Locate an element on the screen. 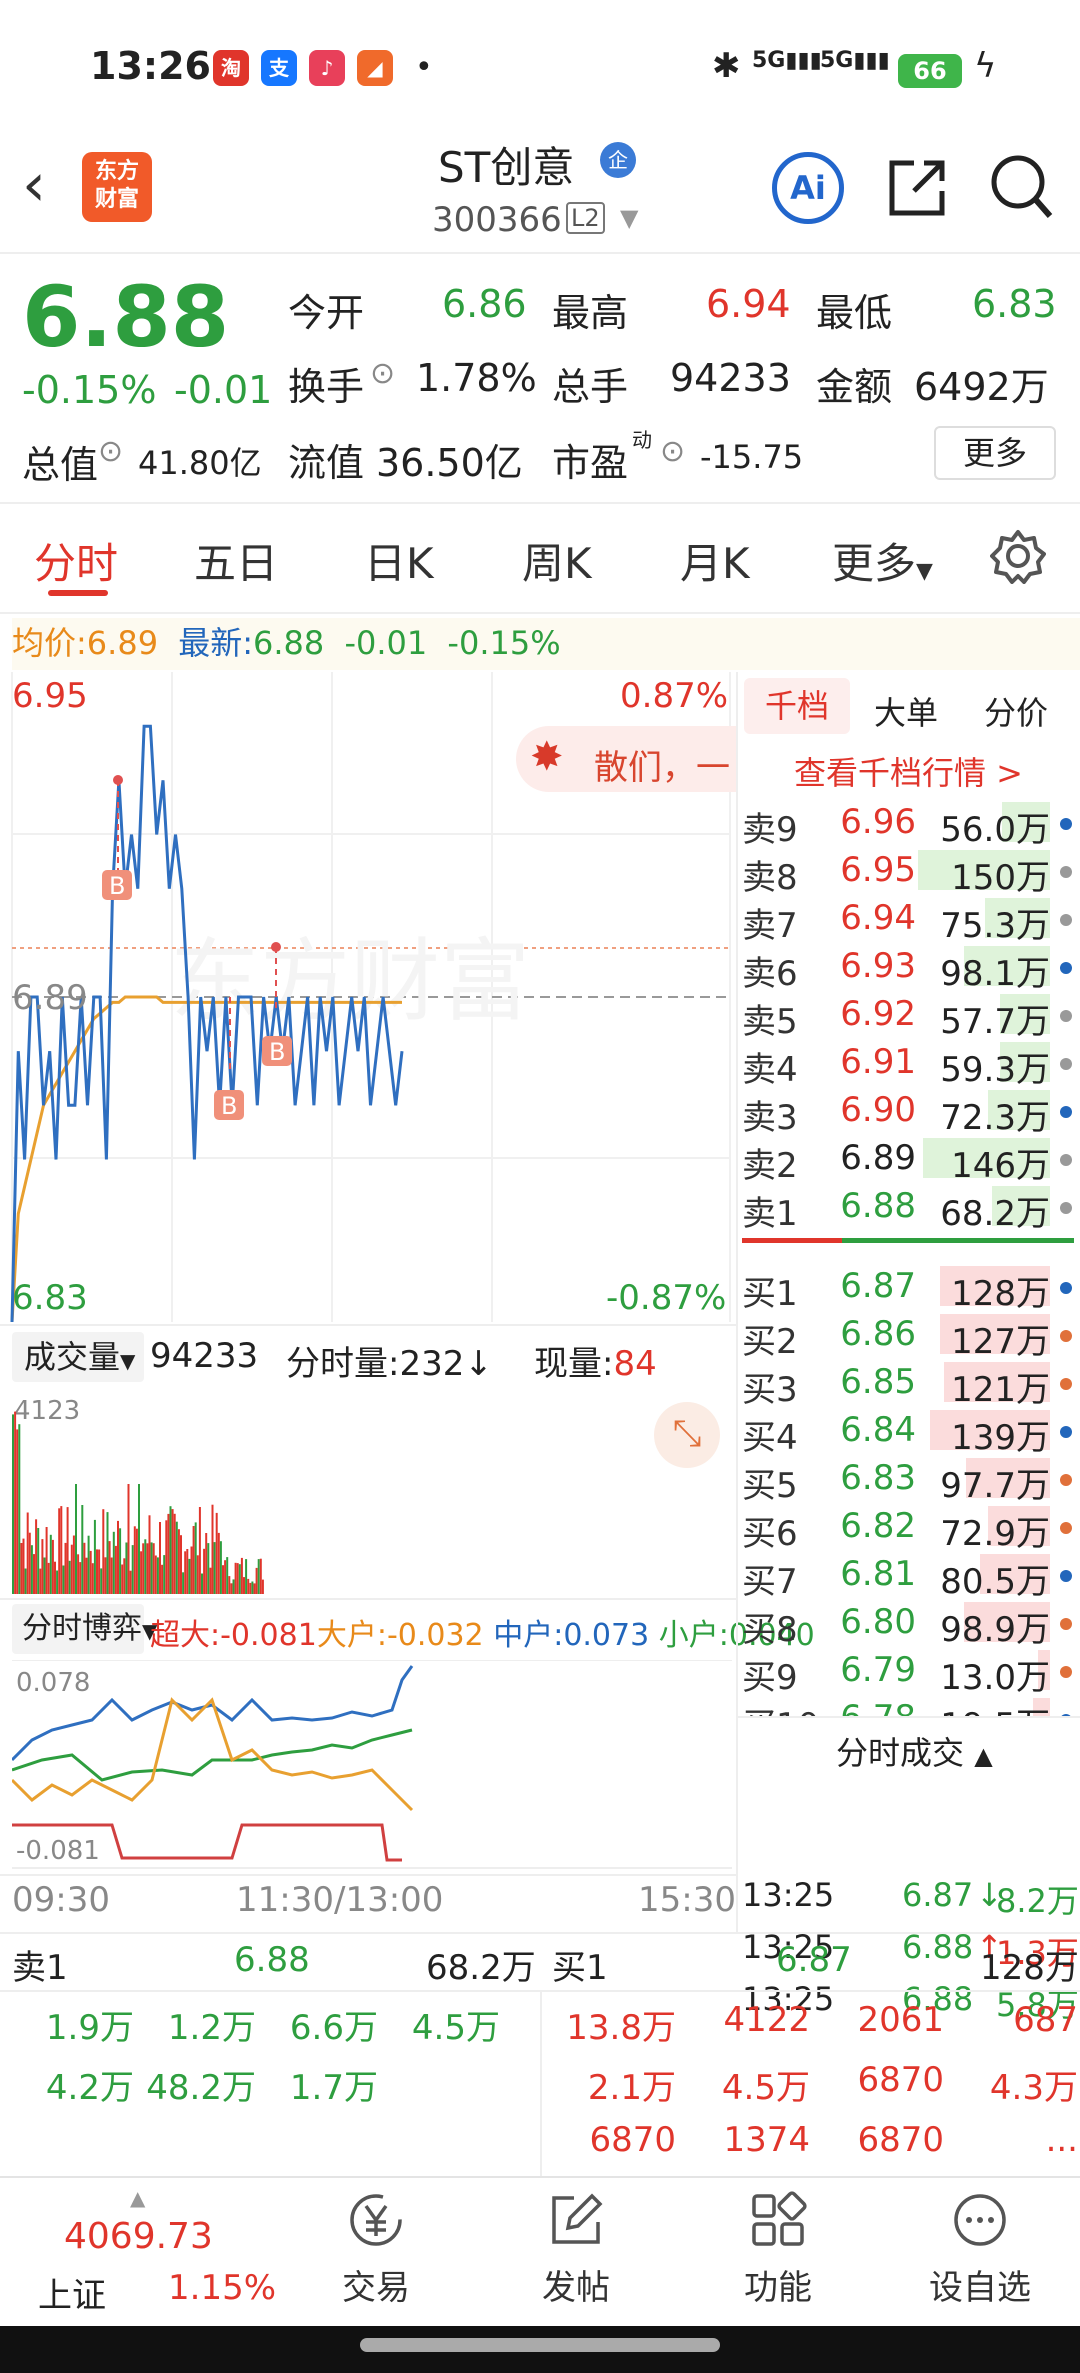 This screenshot has height=2373, width=1080. chart-mid-price: 6.89 is located at coordinates (50, 998).